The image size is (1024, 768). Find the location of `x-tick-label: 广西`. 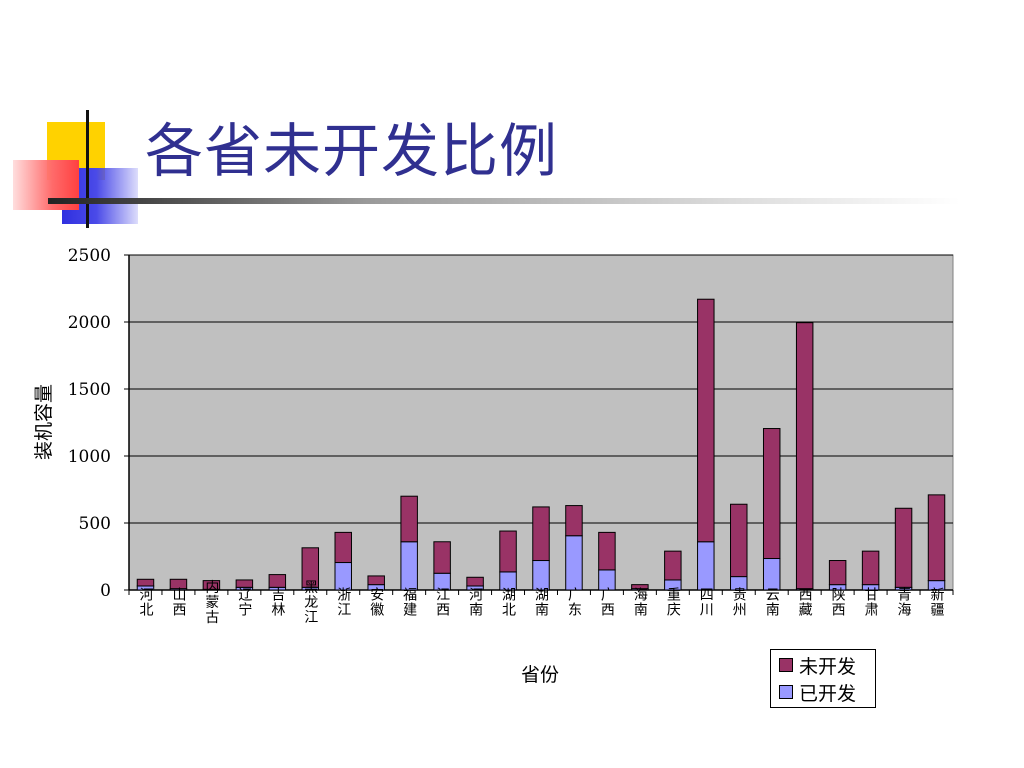

x-tick-label: 广西 is located at coordinates (607, 602).